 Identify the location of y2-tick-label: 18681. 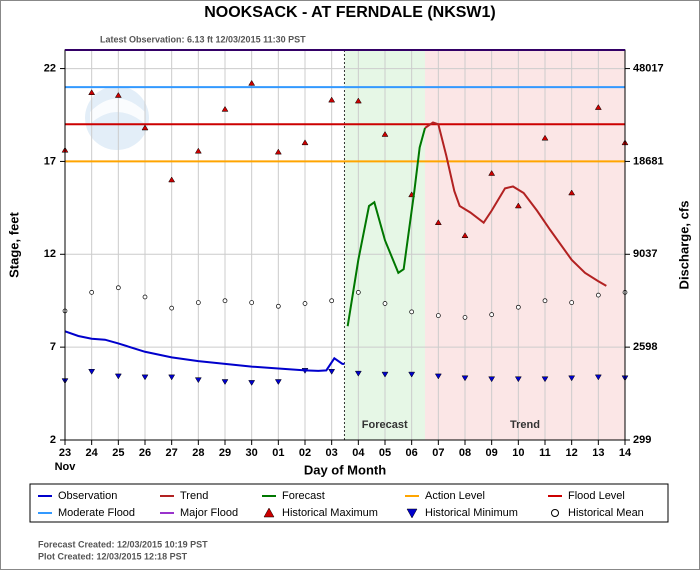
(648, 161).